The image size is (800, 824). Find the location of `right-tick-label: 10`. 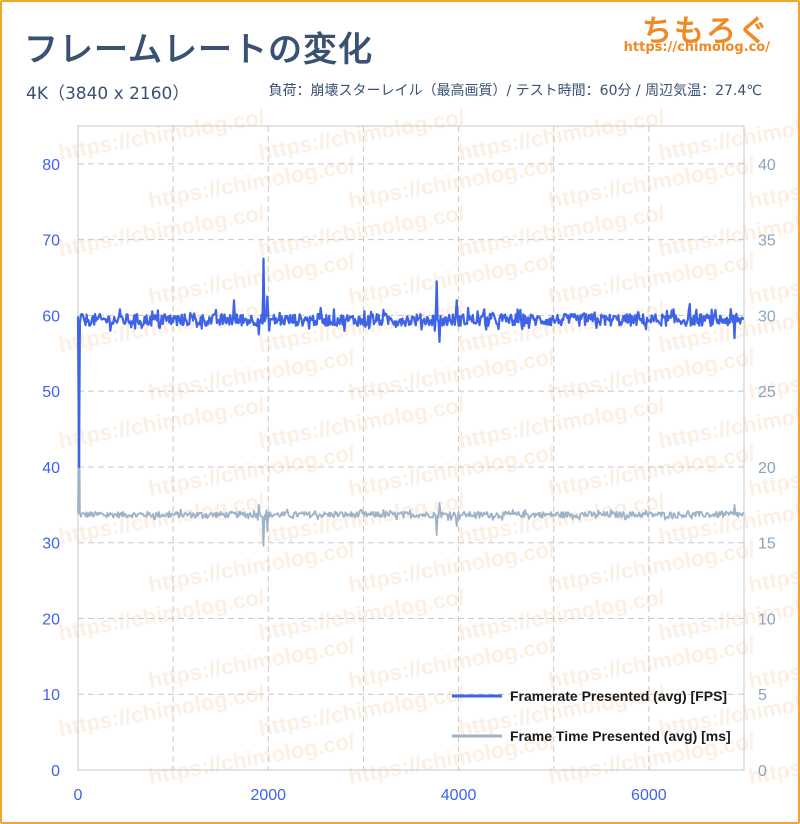

right-tick-label: 10 is located at coordinates (767, 619).